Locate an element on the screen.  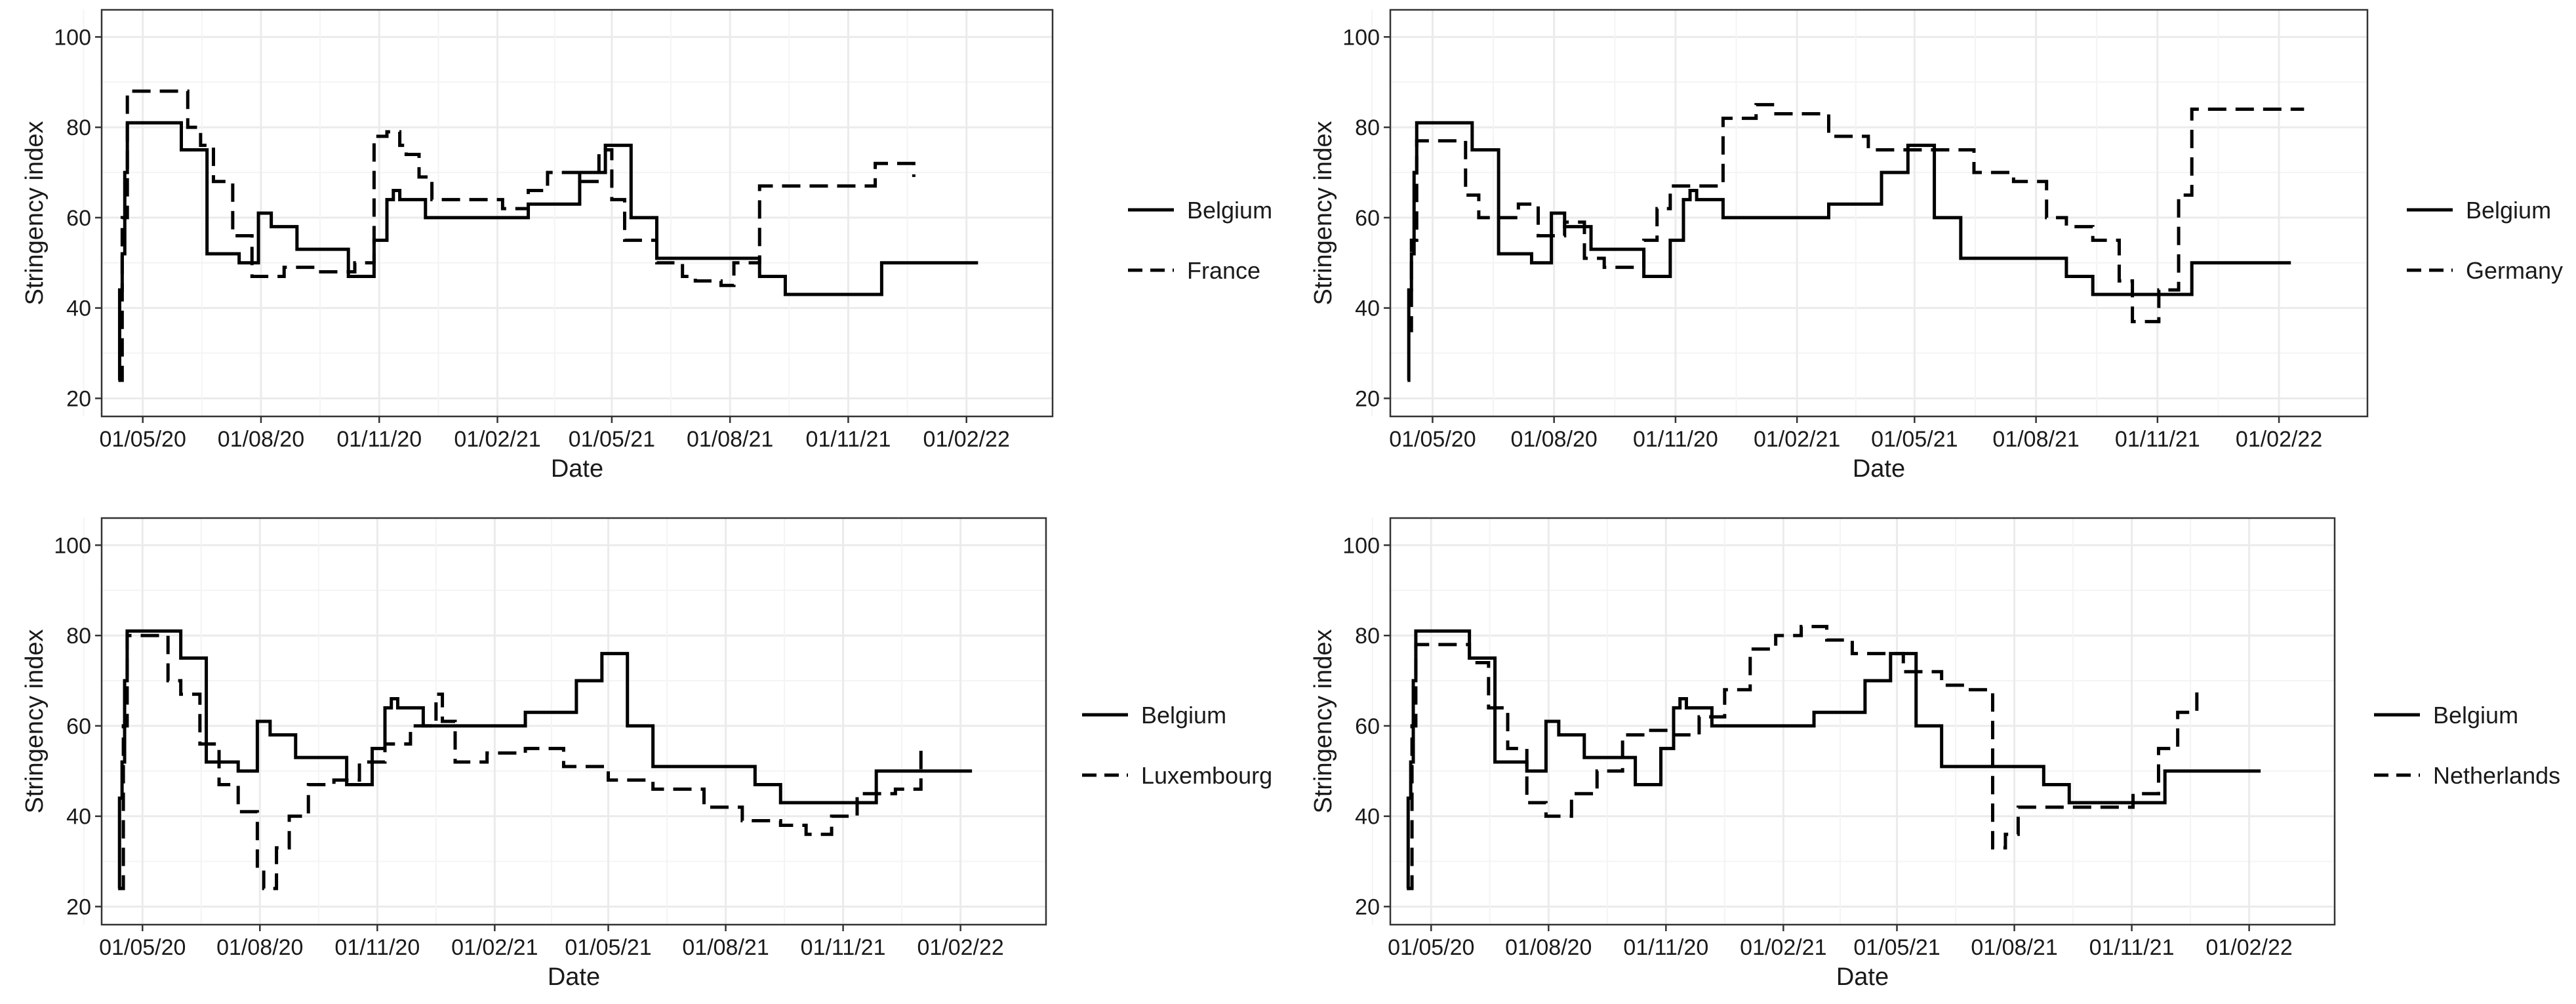
series-line-netherlands is located at coordinates (1803, 757).